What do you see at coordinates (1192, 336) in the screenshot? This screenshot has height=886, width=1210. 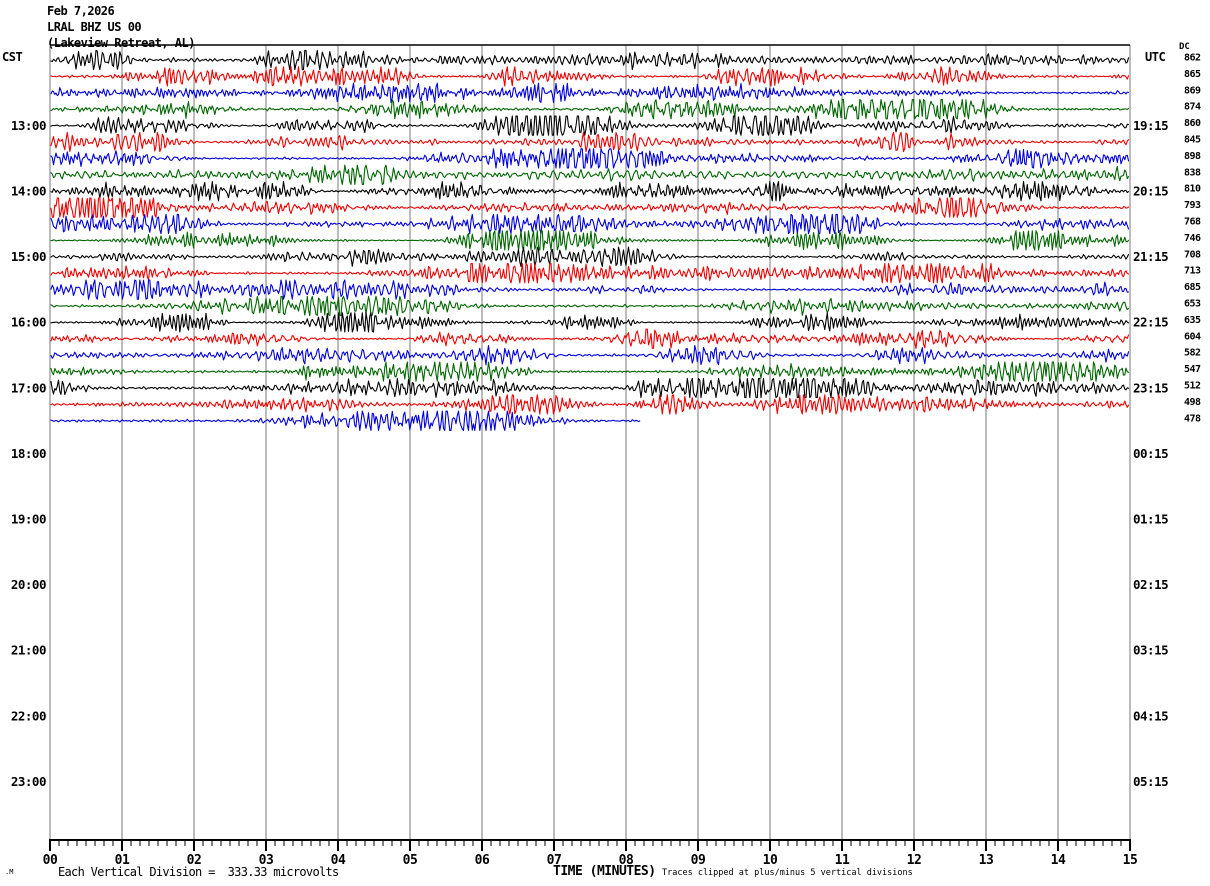 I see `dc-offset-value: 604` at bounding box center [1192, 336].